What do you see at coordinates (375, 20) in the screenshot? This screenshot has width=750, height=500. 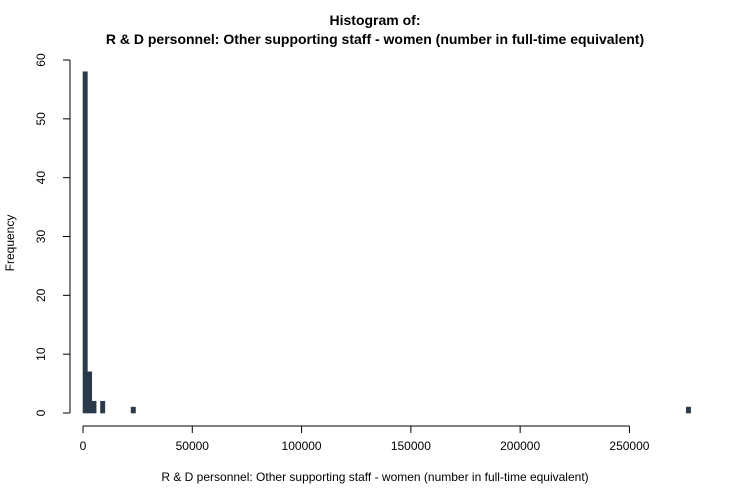 I see `chart-title-line-1: Histogram of:` at bounding box center [375, 20].